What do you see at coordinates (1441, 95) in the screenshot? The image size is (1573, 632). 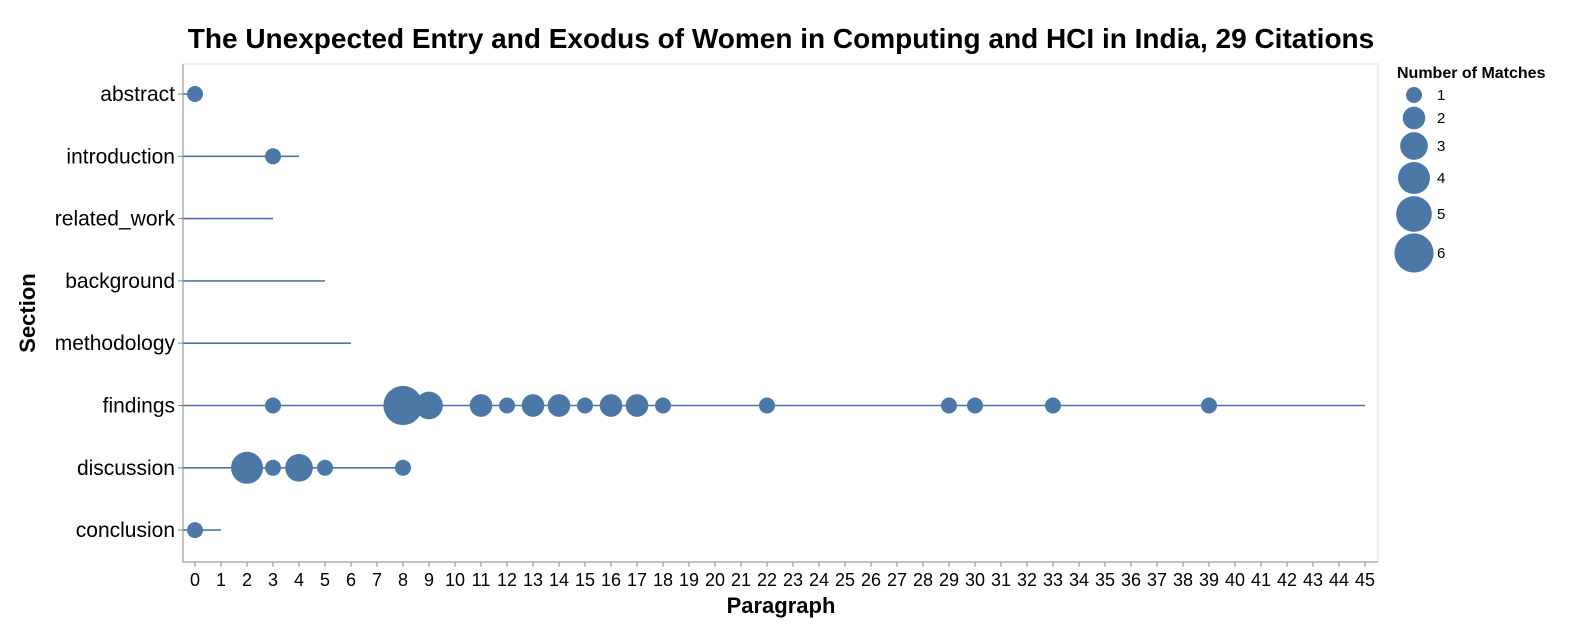 I see `legend-label-1: 1` at bounding box center [1441, 95].